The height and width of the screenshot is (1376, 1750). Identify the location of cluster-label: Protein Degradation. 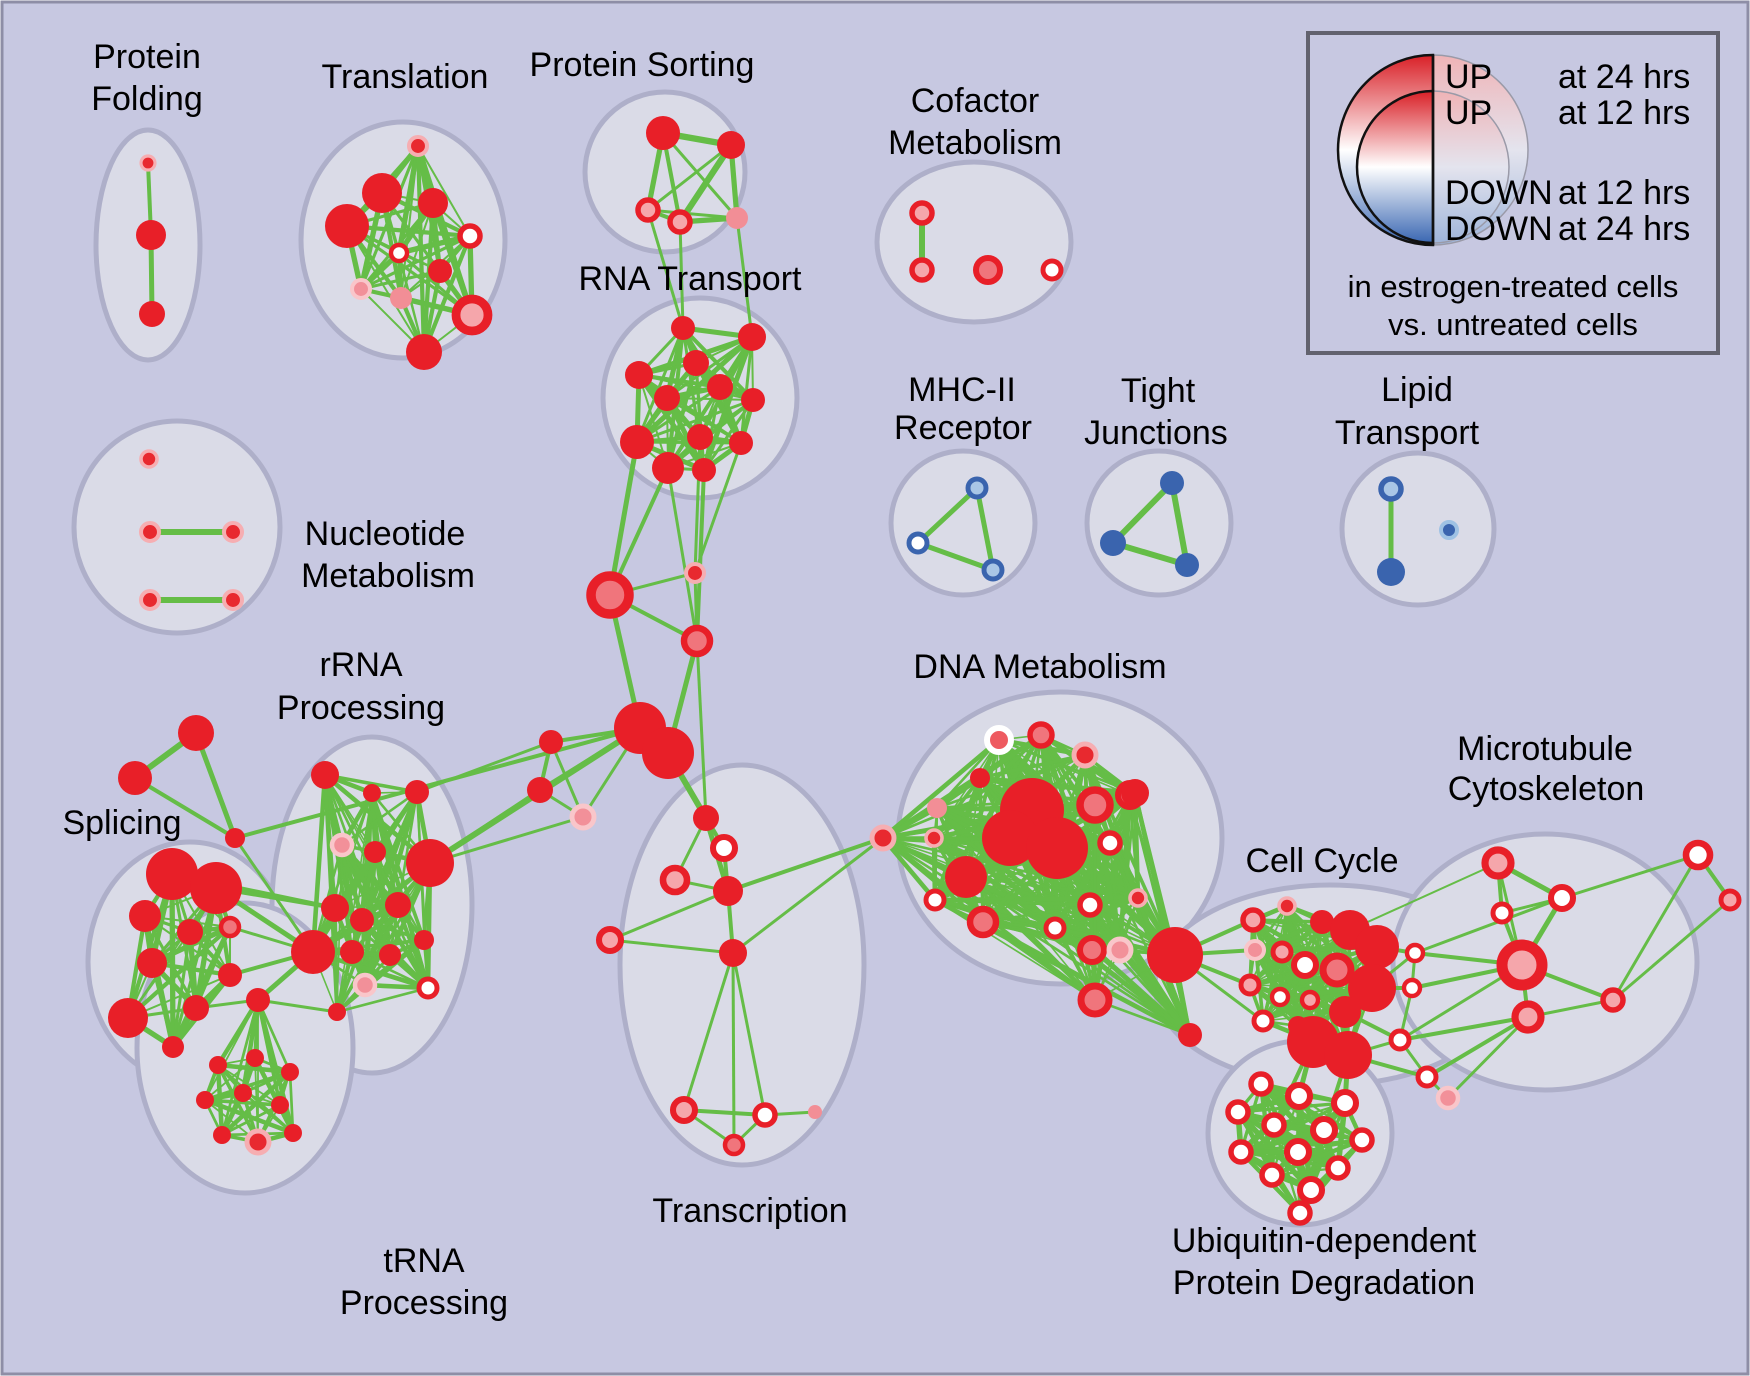
(1324, 1283).